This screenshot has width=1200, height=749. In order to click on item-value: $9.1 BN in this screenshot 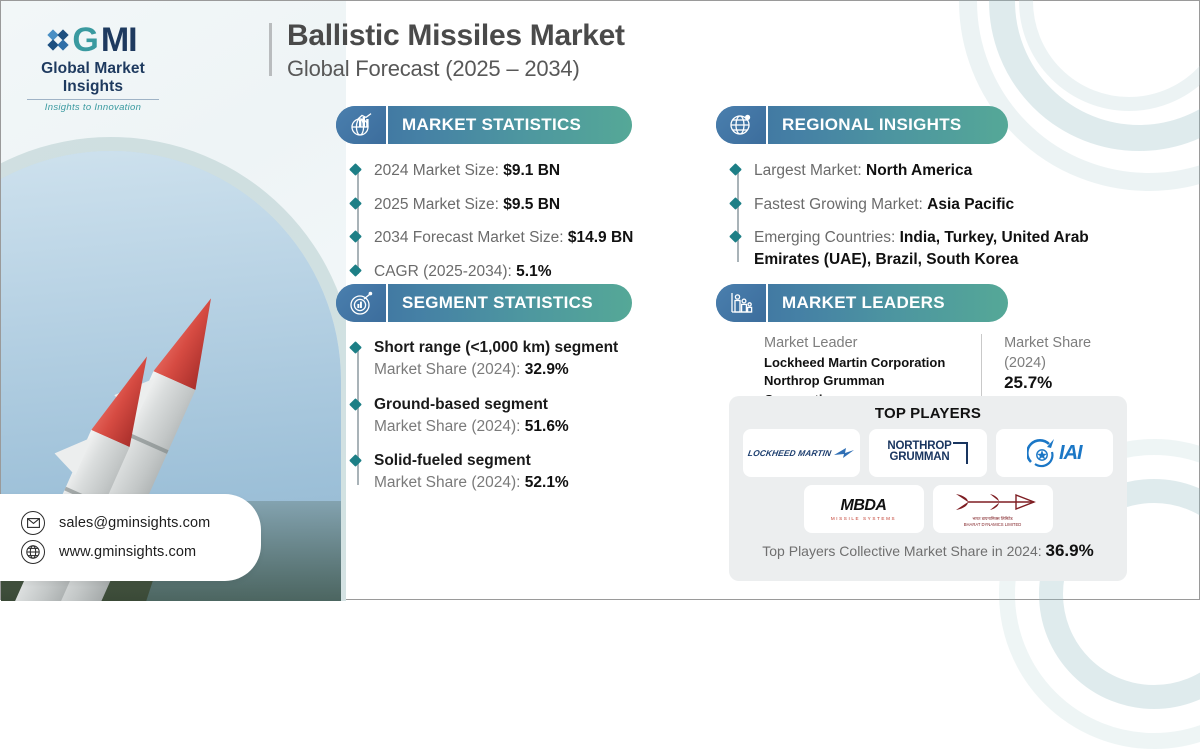, I will do `click(532, 170)`.